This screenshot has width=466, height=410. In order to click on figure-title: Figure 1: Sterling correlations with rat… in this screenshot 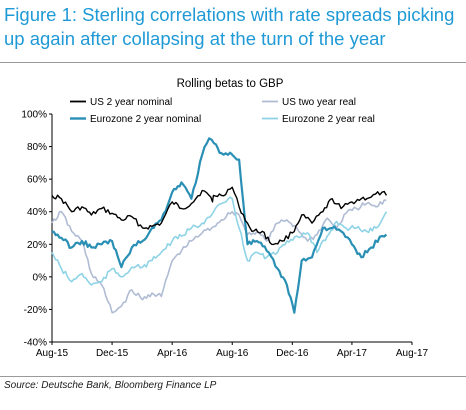, I will do `click(229, 26)`.